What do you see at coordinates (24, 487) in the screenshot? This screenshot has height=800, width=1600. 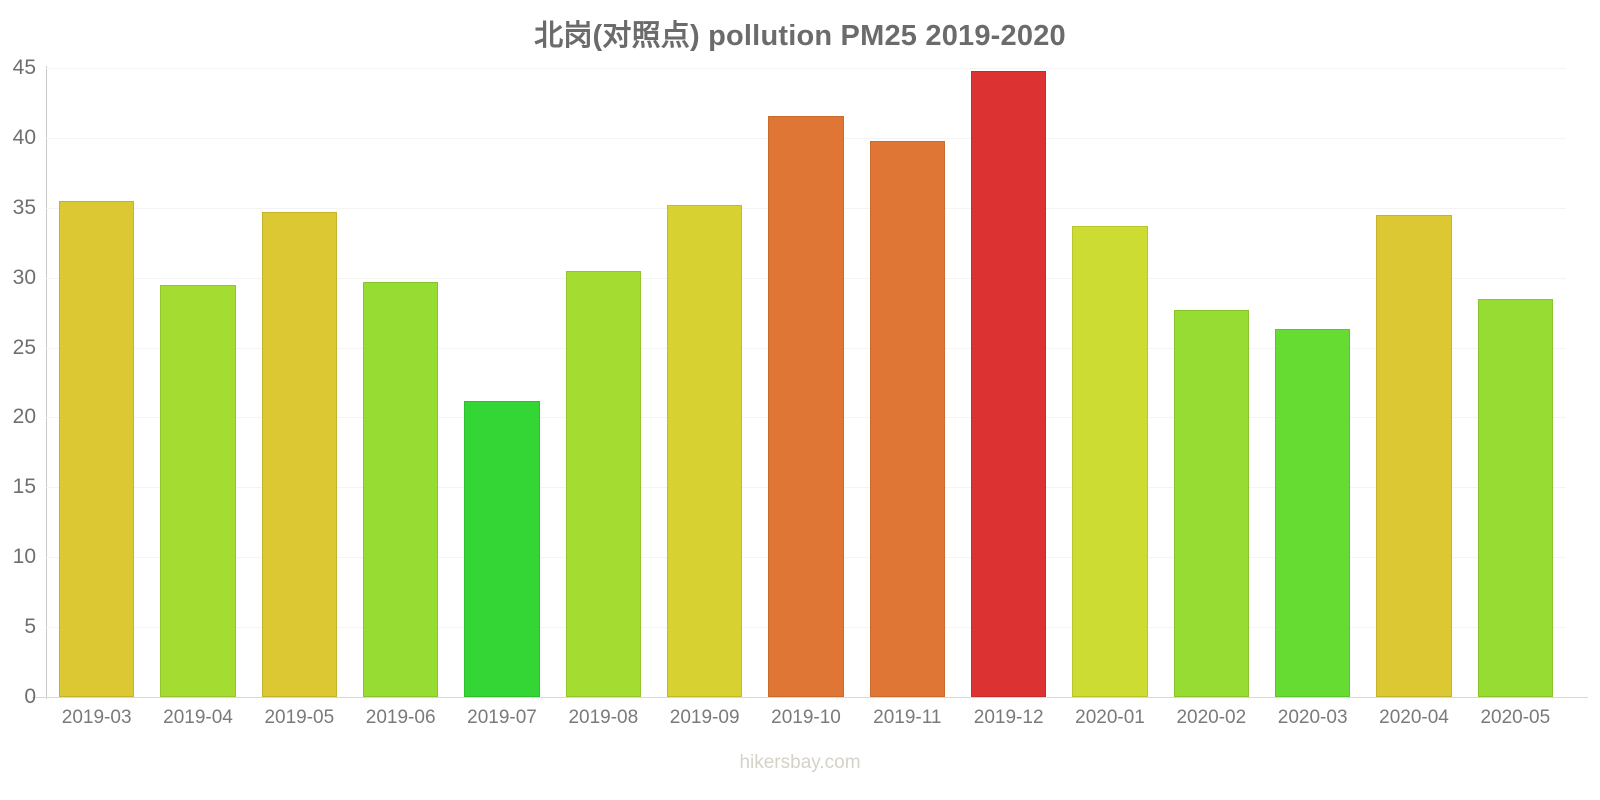 I see `y-axis-tick-label: 15` at bounding box center [24, 487].